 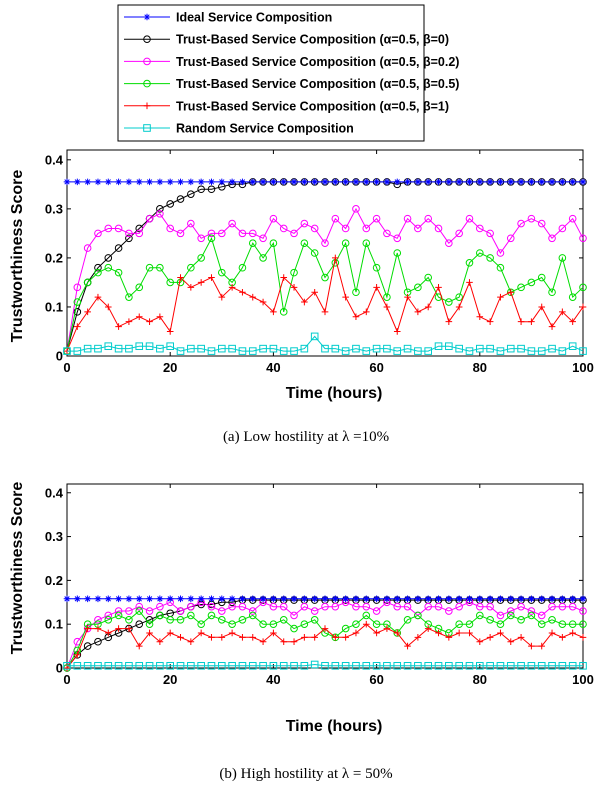 I want to click on y-tick-label-b-0: 0, so click(x=59, y=668).